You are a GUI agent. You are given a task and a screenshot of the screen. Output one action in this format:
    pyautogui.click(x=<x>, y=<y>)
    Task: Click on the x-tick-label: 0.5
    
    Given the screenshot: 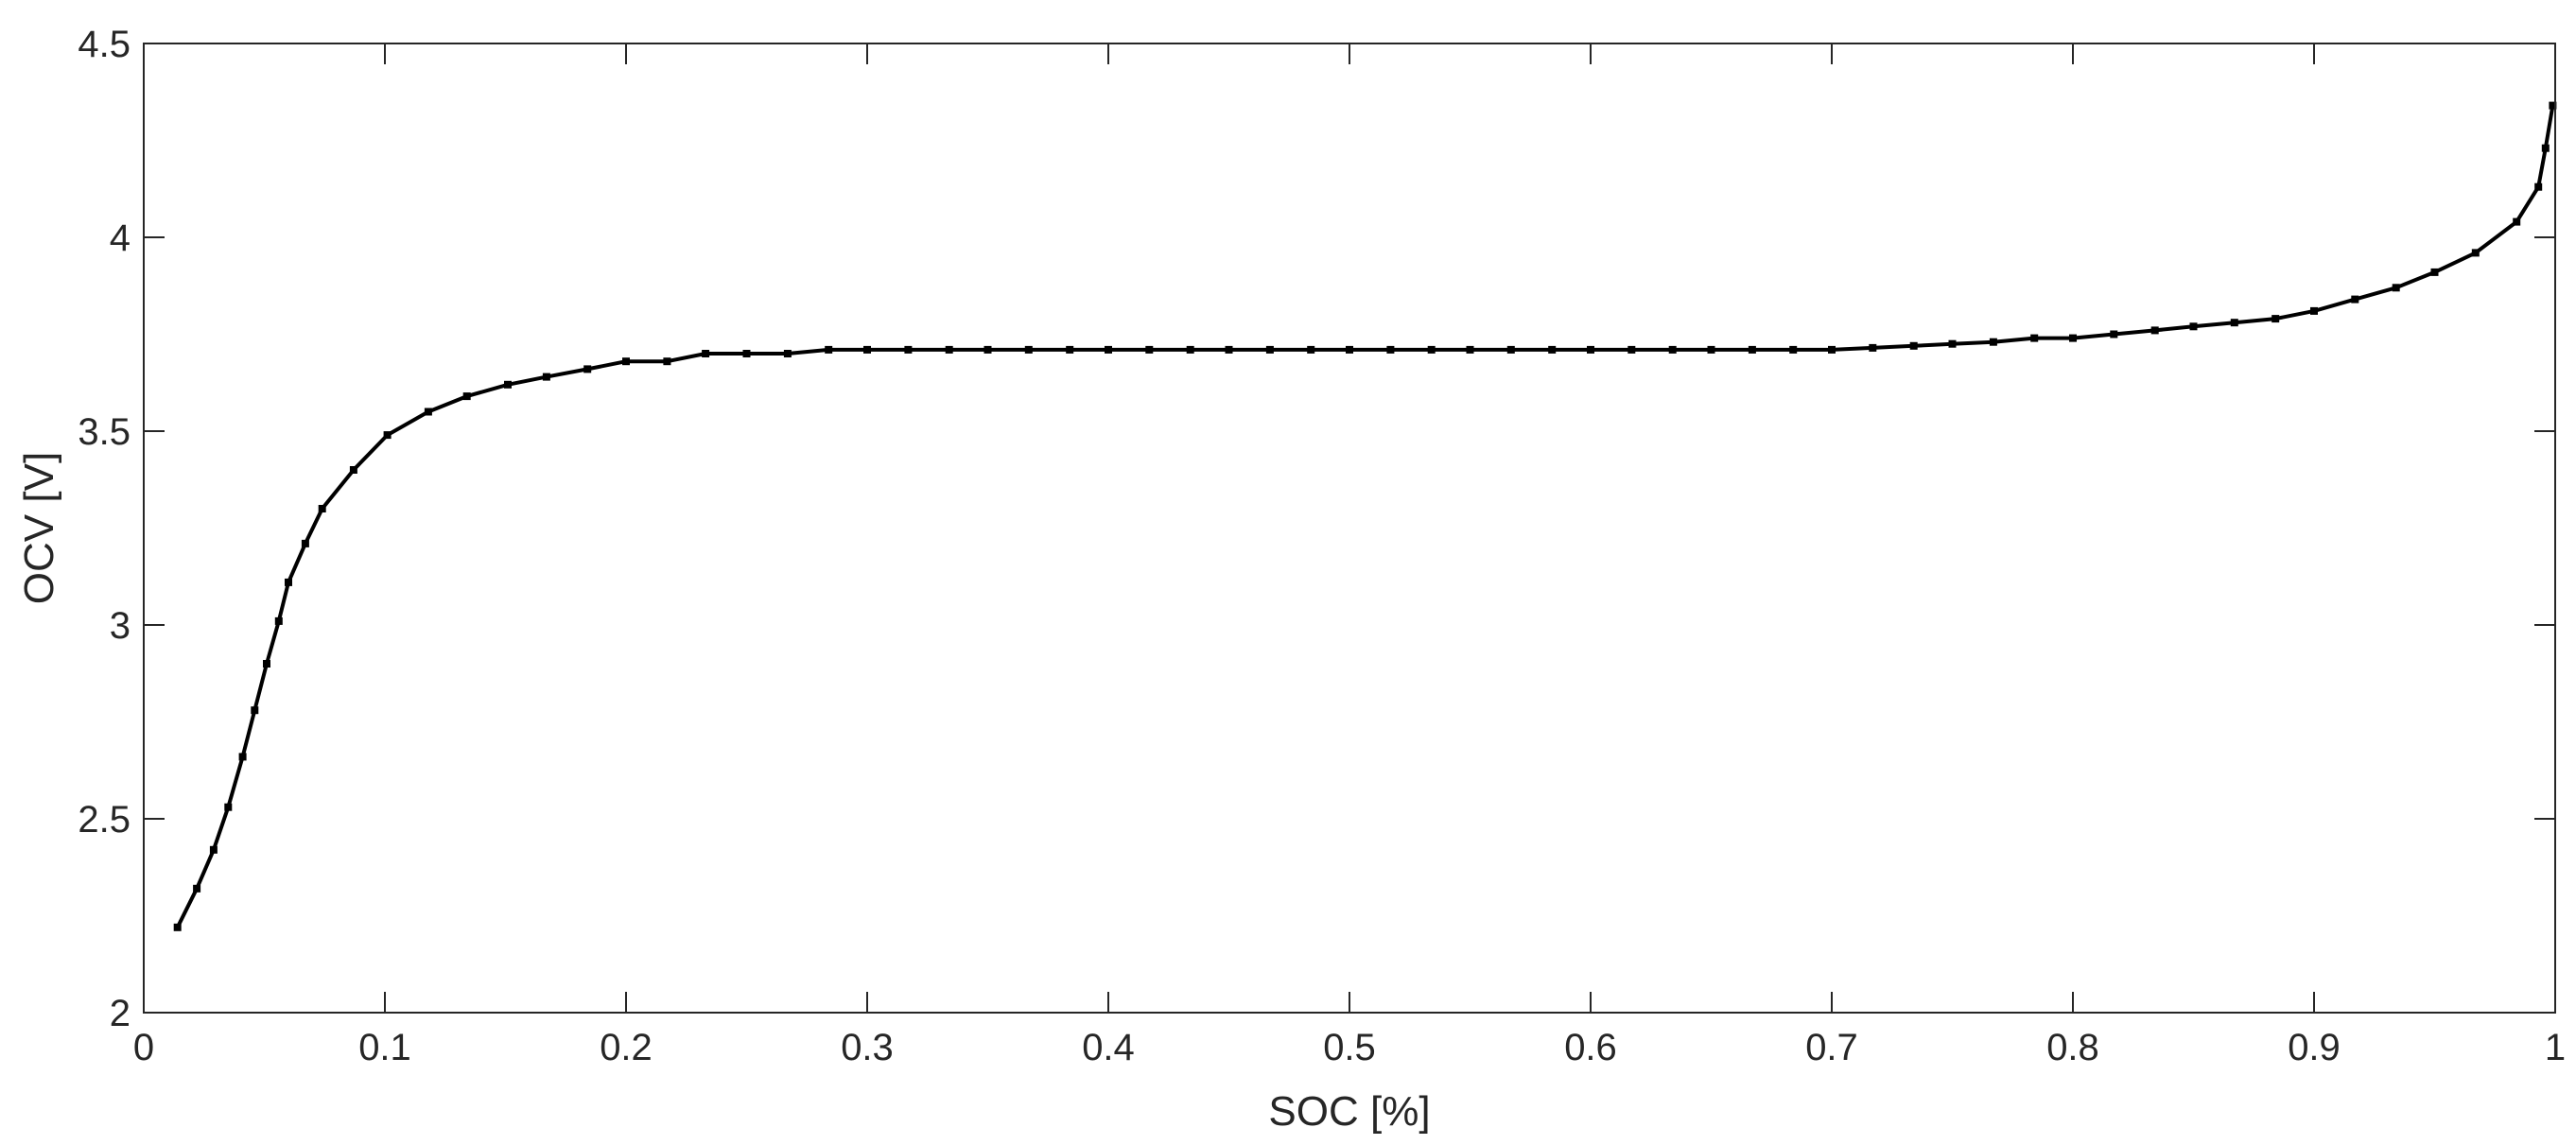 What is the action you would take?
    pyautogui.click(x=1349, y=1047)
    